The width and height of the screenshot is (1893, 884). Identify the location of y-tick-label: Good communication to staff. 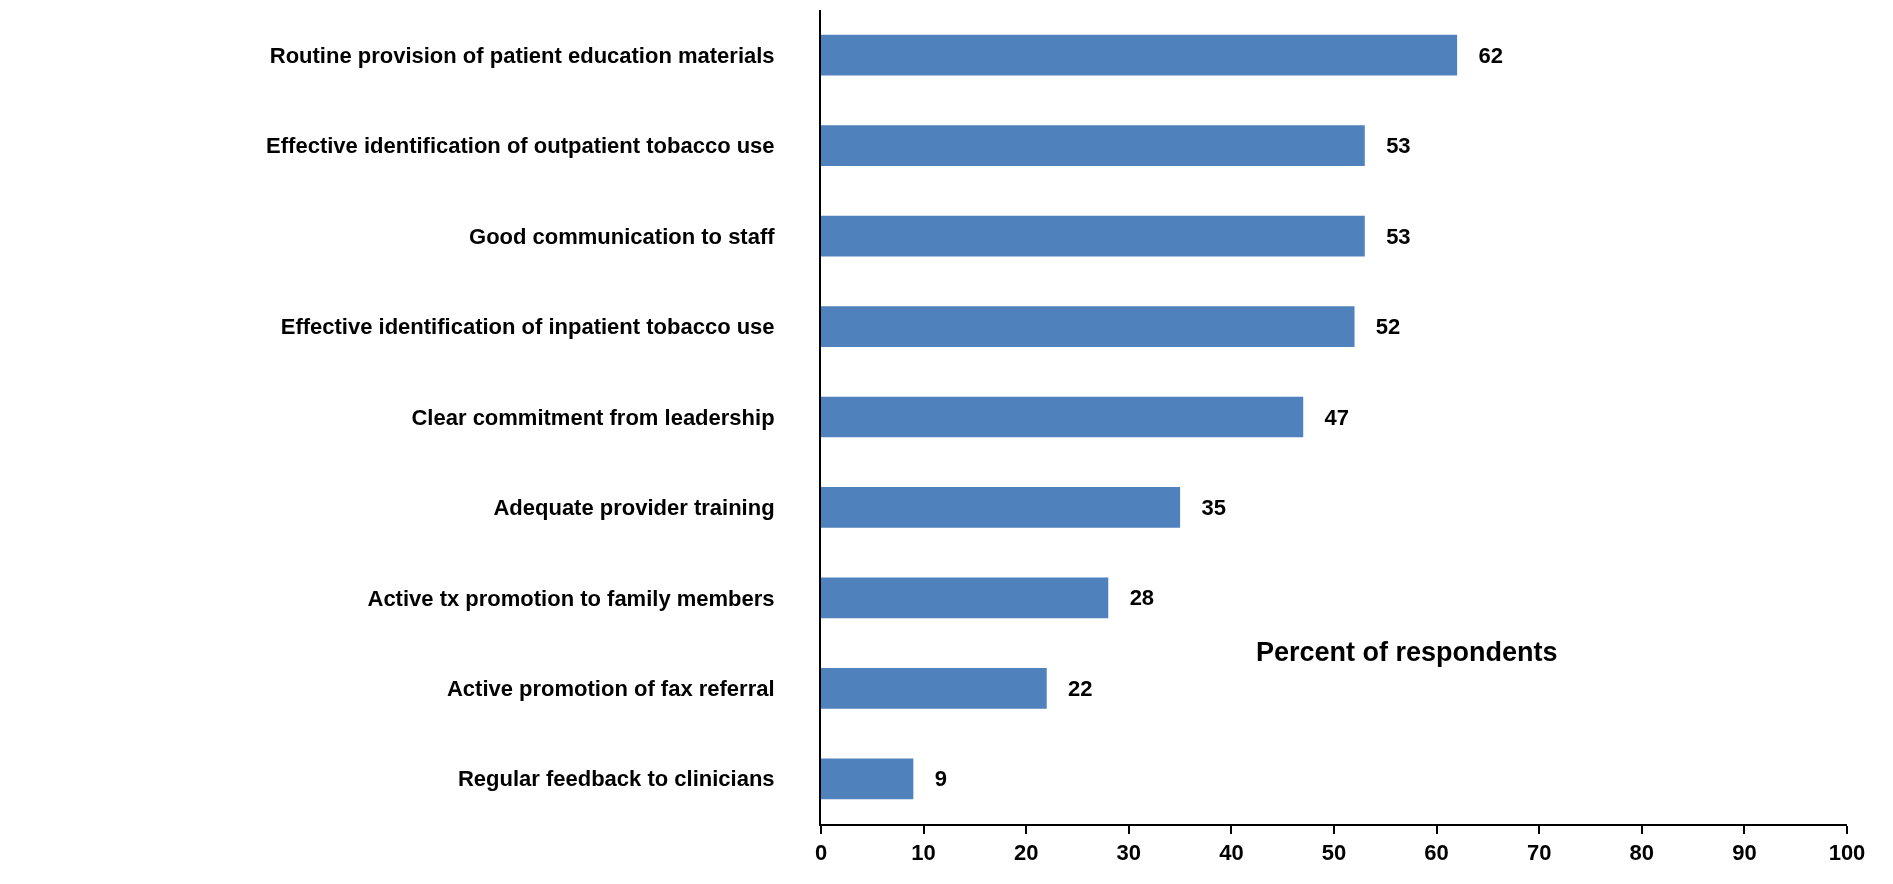
(622, 236).